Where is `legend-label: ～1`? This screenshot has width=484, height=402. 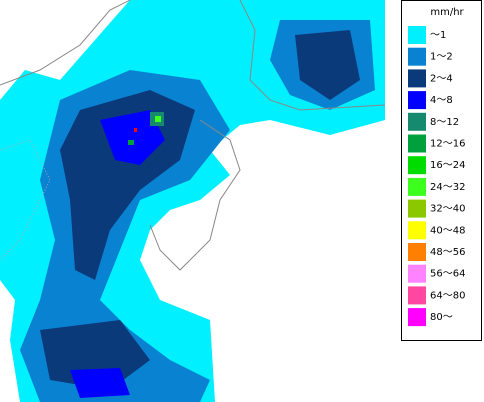
legend-label: ～1 is located at coordinates (438, 35).